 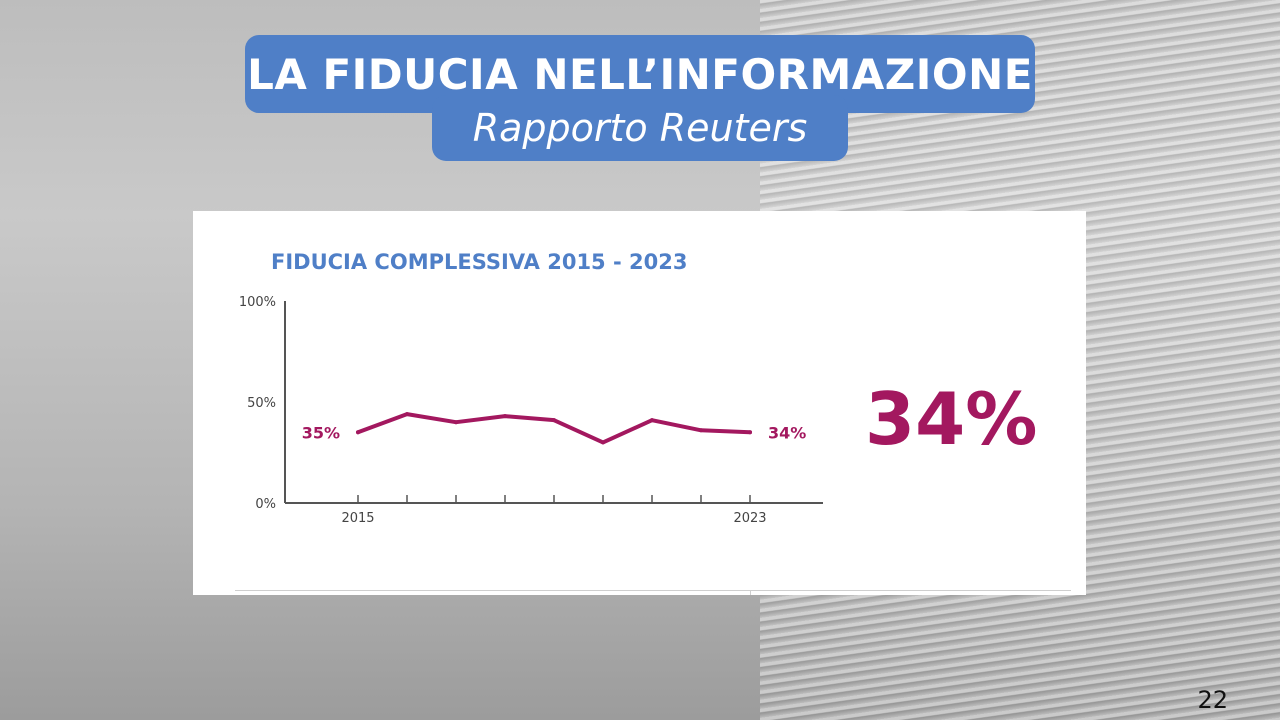 I want to click on panel-divider-tick, so click(x=750, y=592).